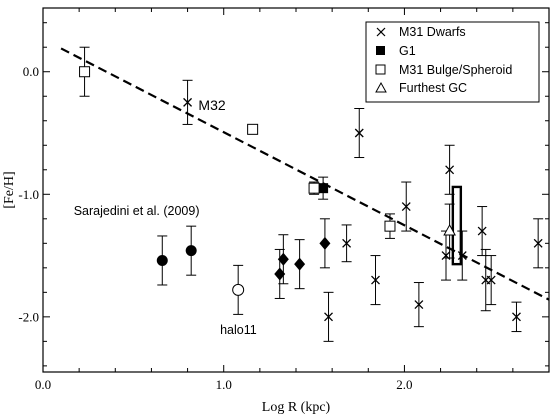 Image resolution: width=560 pixels, height=416 pixels. I want to click on data-point-open-triangle, so click(449, 230).